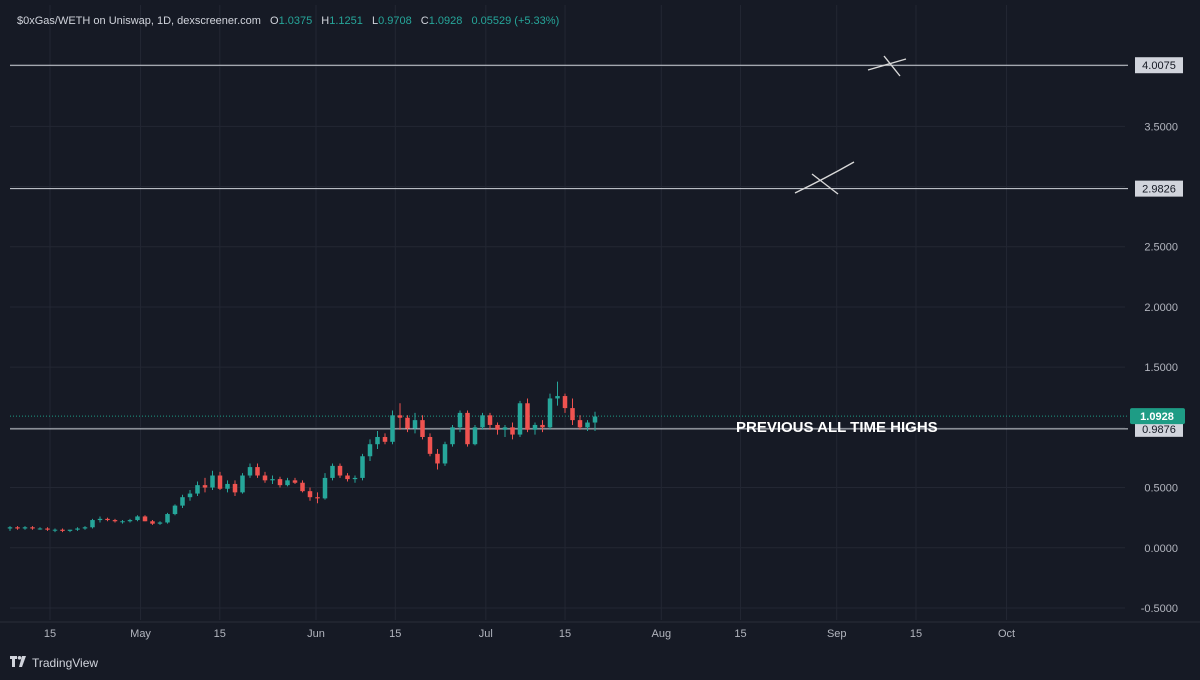 This screenshot has width=1200, height=680. I want to click on y-tick-label: 2.5000, so click(1161, 248).